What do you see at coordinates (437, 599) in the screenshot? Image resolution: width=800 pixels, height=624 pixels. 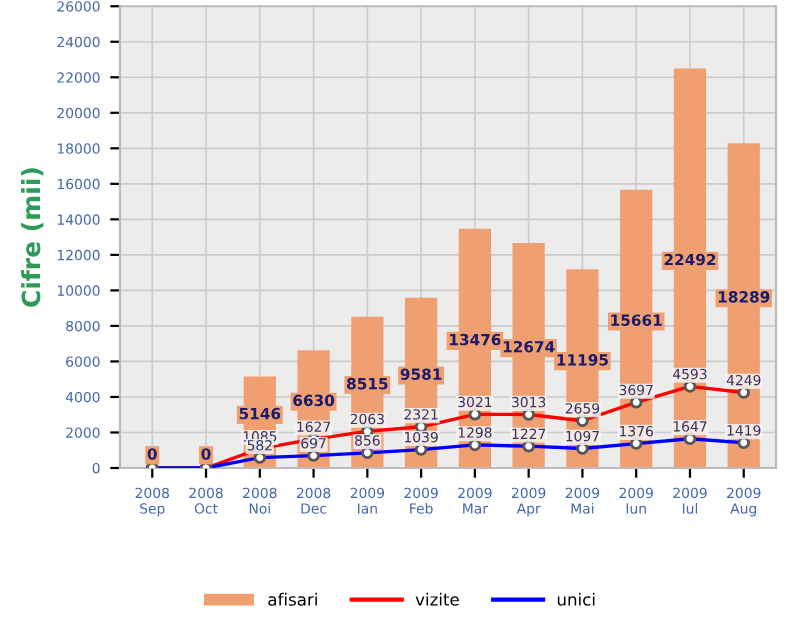 I see `legend-label: vizite` at bounding box center [437, 599].